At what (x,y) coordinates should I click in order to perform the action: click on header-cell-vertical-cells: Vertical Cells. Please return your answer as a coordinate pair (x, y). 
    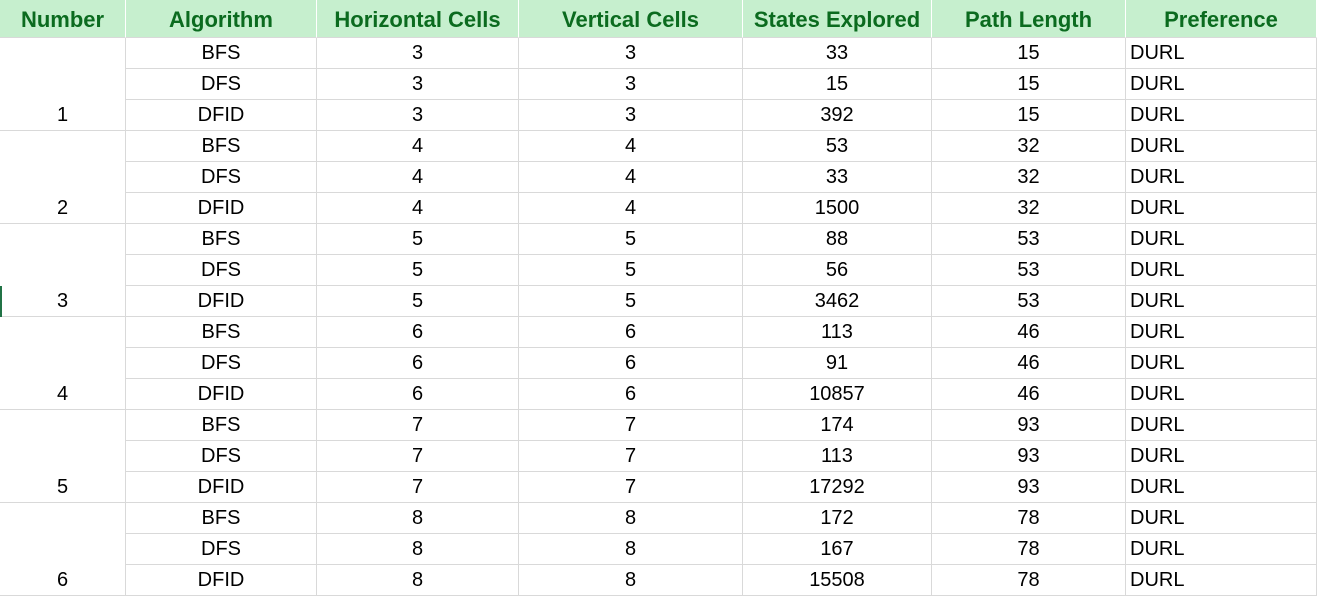
    Looking at the image, I should click on (631, 19).